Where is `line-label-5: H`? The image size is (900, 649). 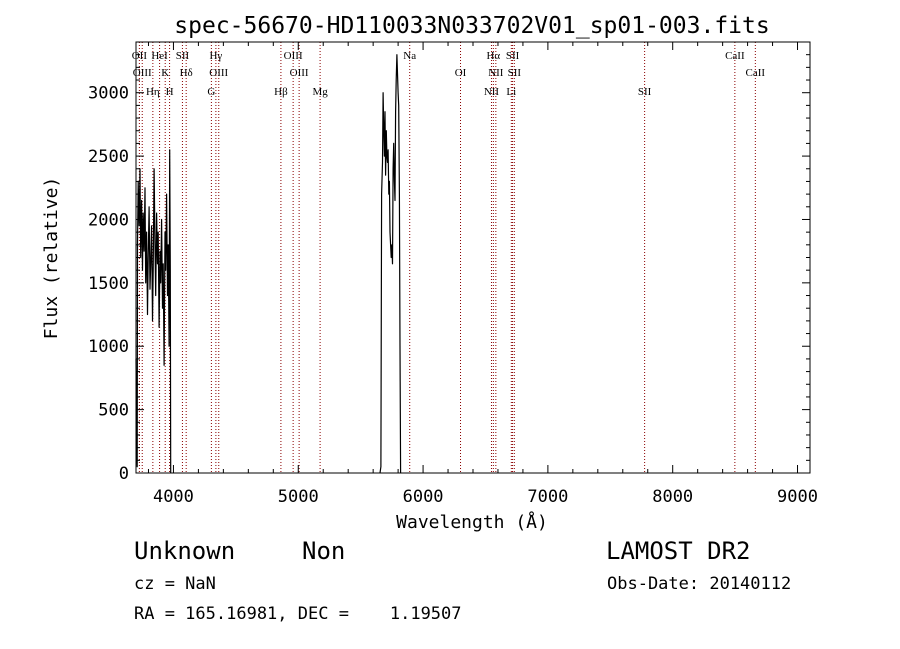
line-label-5: H is located at coordinates (170, 92).